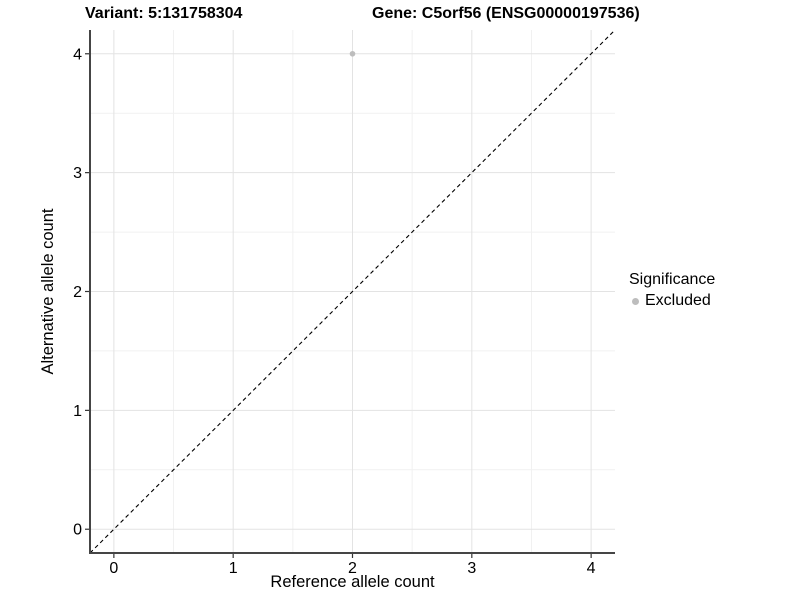  What do you see at coordinates (672, 279) in the screenshot?
I see `legend-title: Significance` at bounding box center [672, 279].